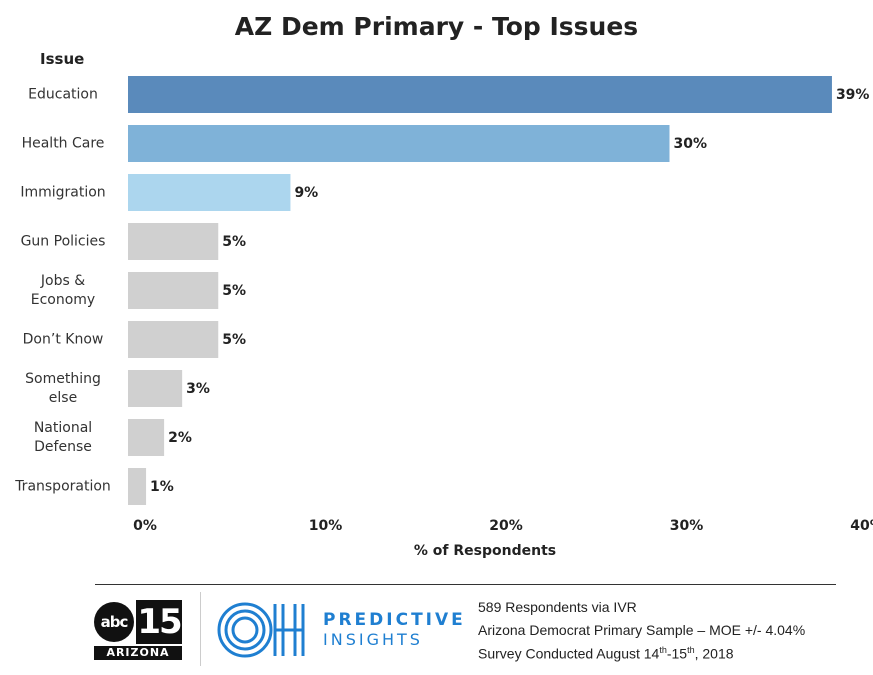 This screenshot has height=675, width=873. What do you see at coordinates (198, 388) in the screenshot?
I see `value-label-6: 3%` at bounding box center [198, 388].